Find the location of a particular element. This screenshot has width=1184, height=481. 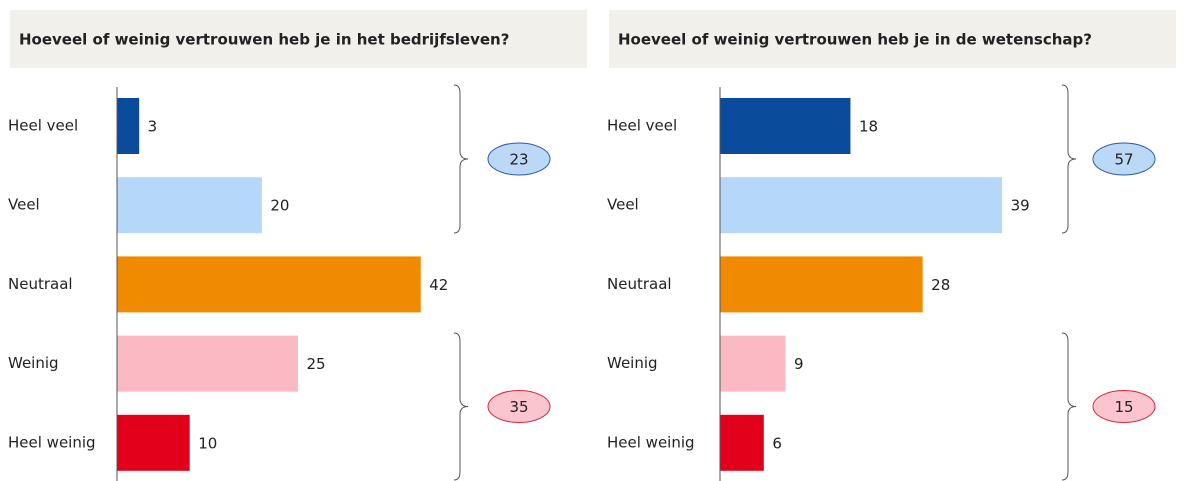

value-label: 9 is located at coordinates (799, 364).